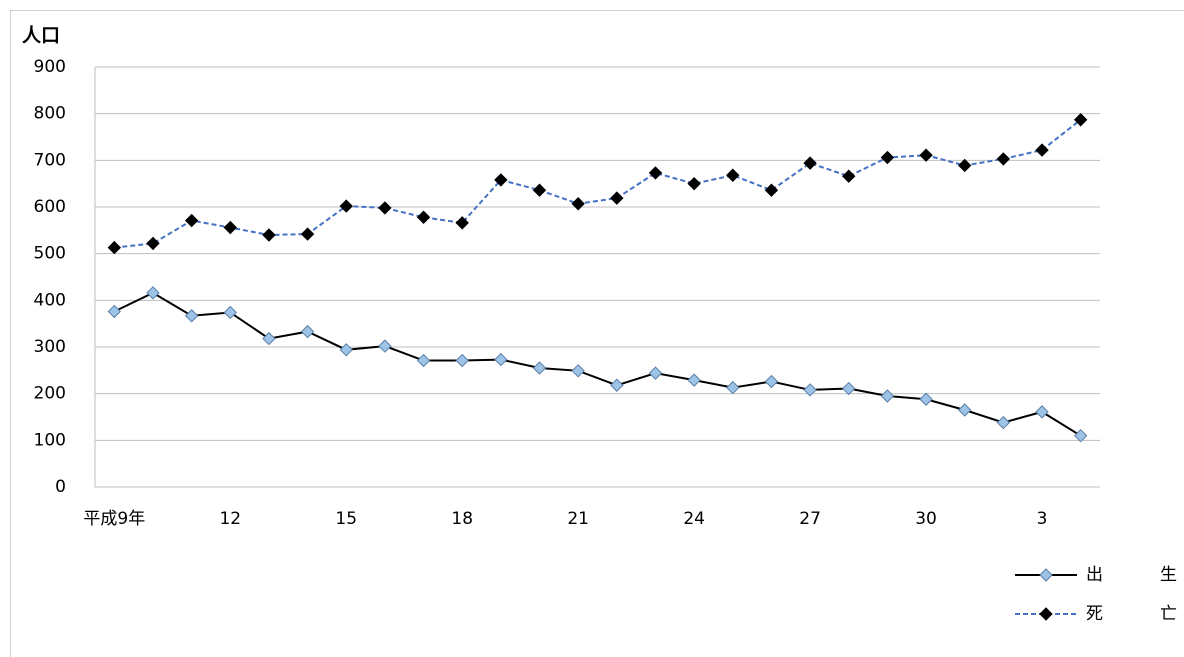 This screenshot has height=657, width=1184. What do you see at coordinates (50, 114) in the screenshot?
I see `y-tick-label: 800` at bounding box center [50, 114].